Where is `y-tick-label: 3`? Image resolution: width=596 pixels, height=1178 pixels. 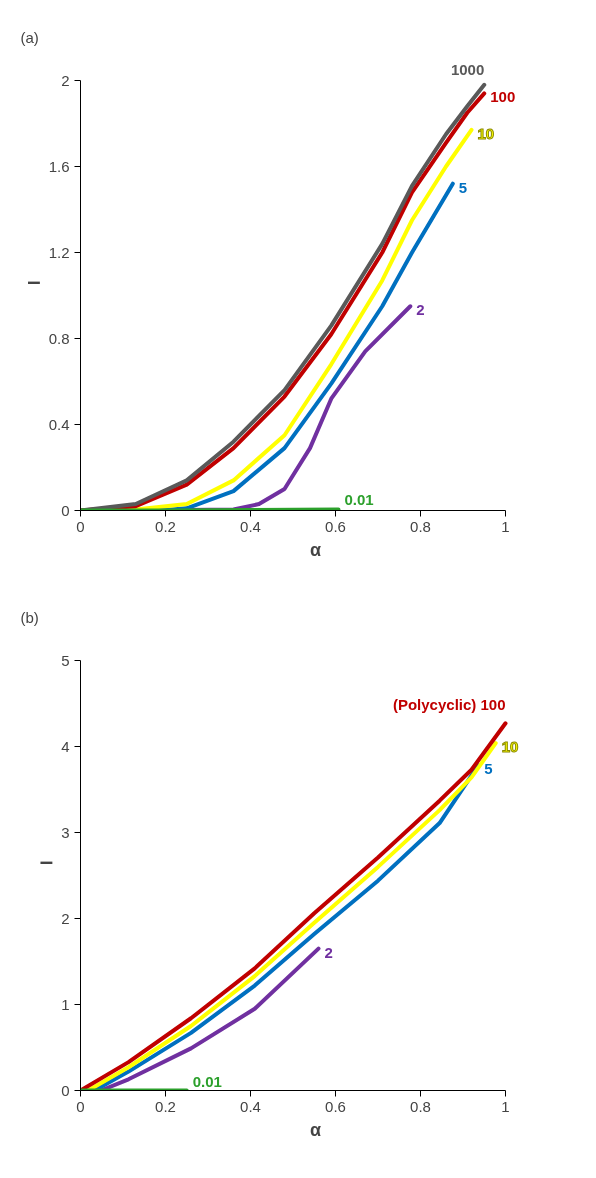 y-tick-label: 3 is located at coordinates (65, 832).